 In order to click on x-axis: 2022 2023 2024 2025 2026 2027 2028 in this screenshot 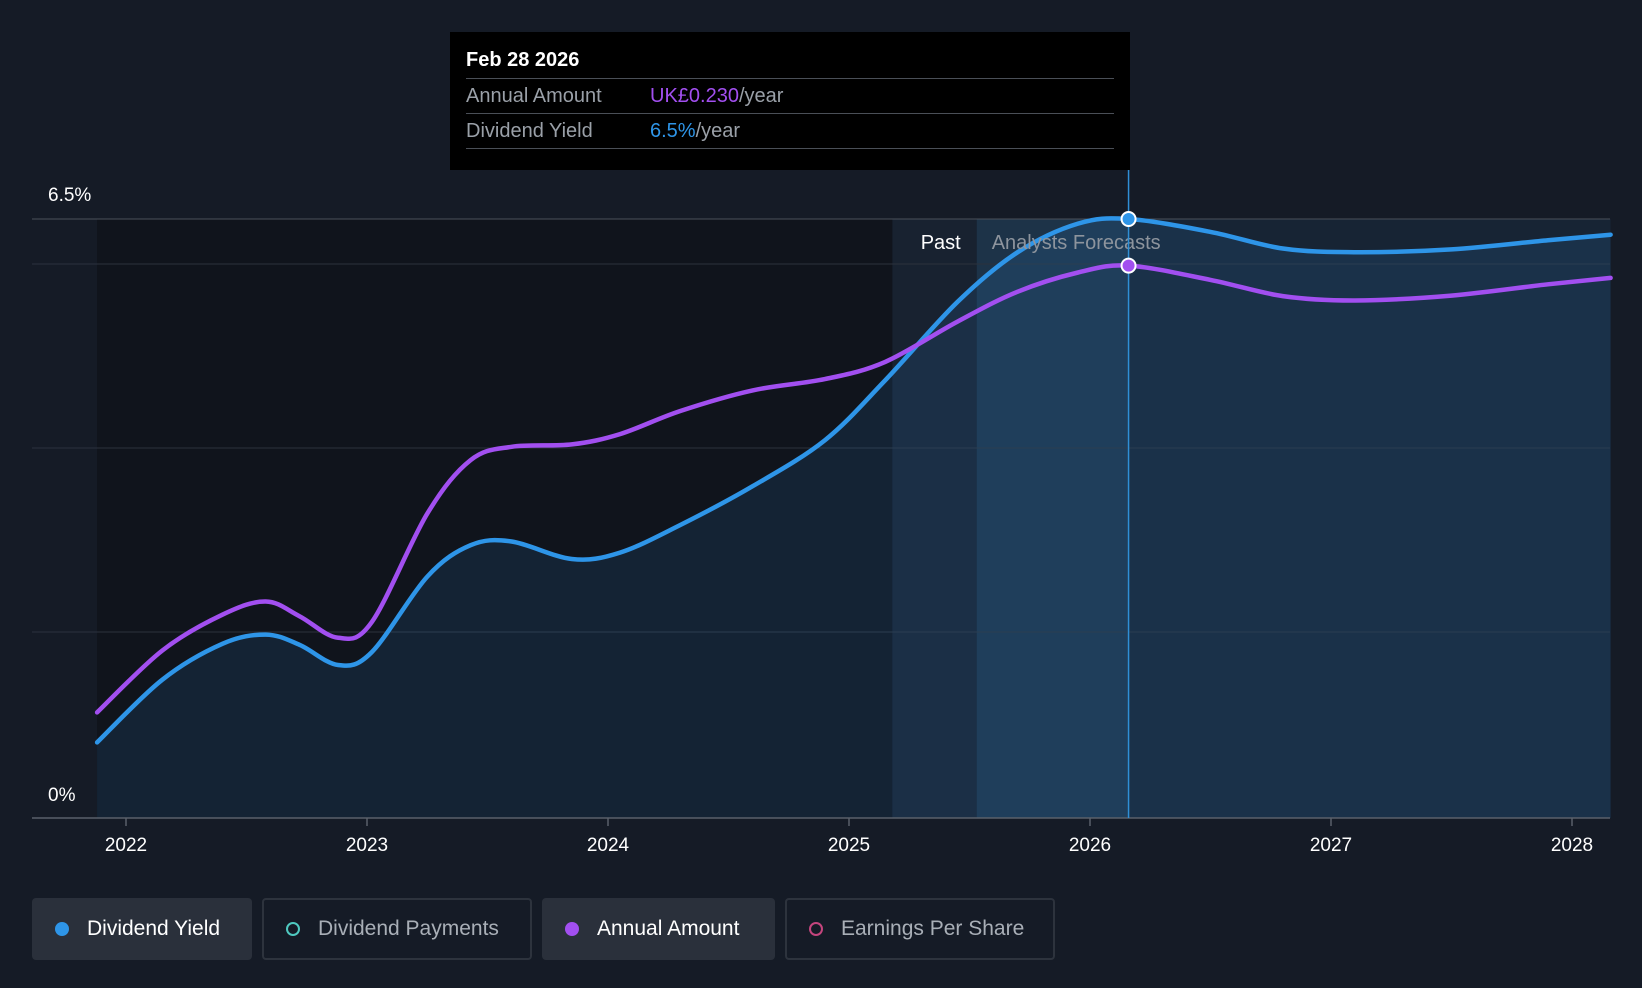, I will do `click(821, 836)`.